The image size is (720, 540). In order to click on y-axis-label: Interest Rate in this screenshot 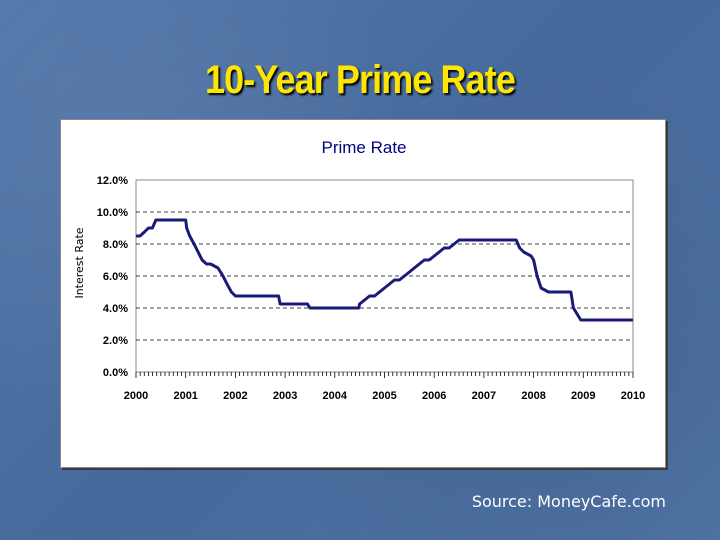, I will do `click(79, 262)`.